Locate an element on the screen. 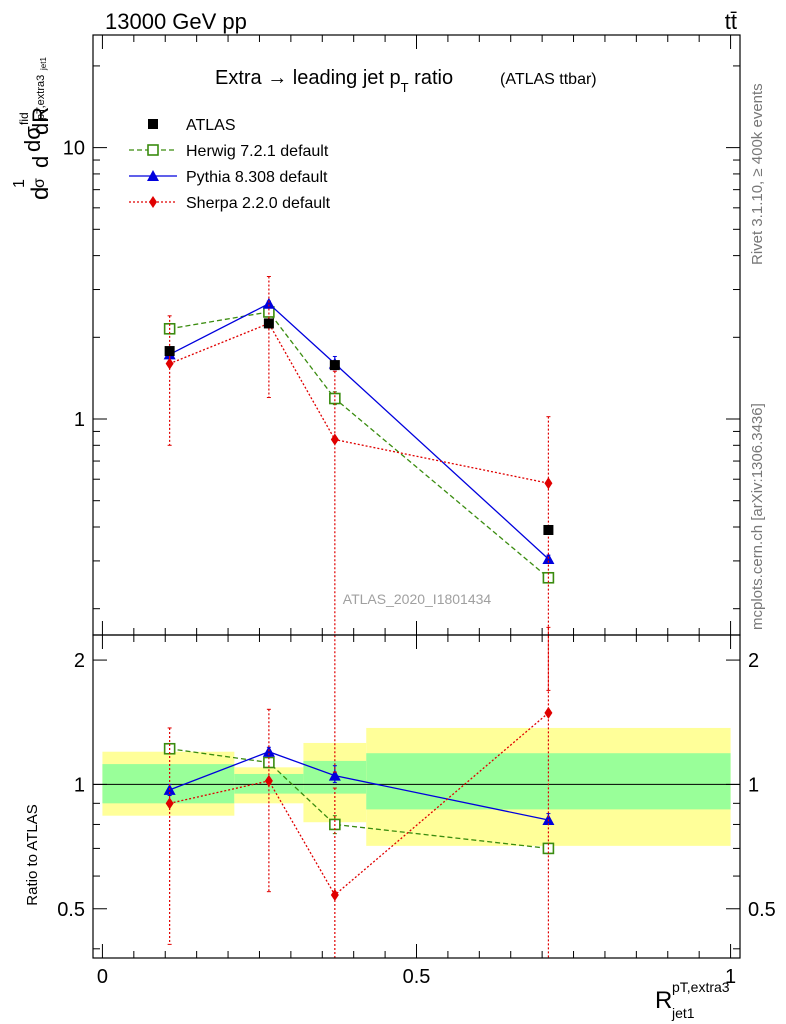 This screenshot has height=1024, width=786. analysis-label: ATLAS_2020_I1801434 is located at coordinates (417, 599).